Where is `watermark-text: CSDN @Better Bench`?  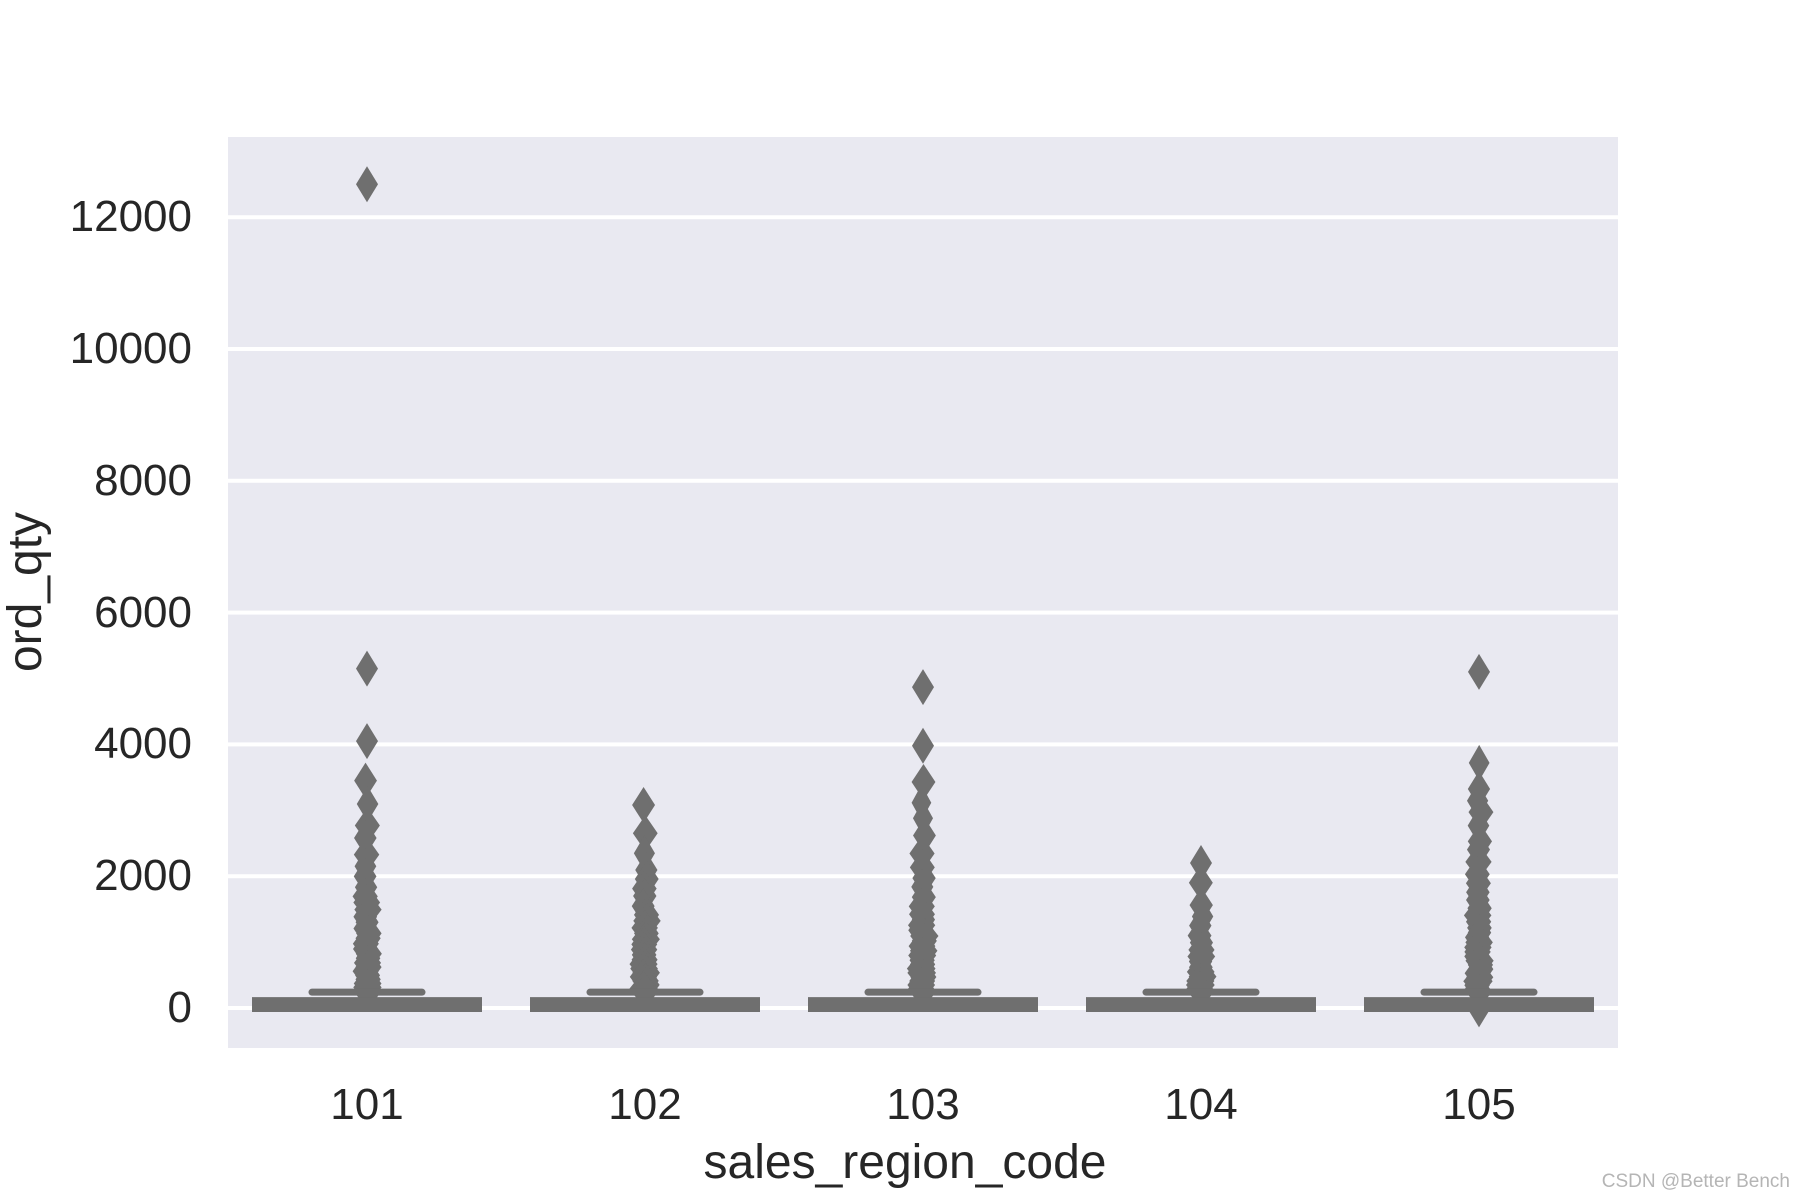 watermark-text: CSDN @Better Bench is located at coordinates (1695, 1181).